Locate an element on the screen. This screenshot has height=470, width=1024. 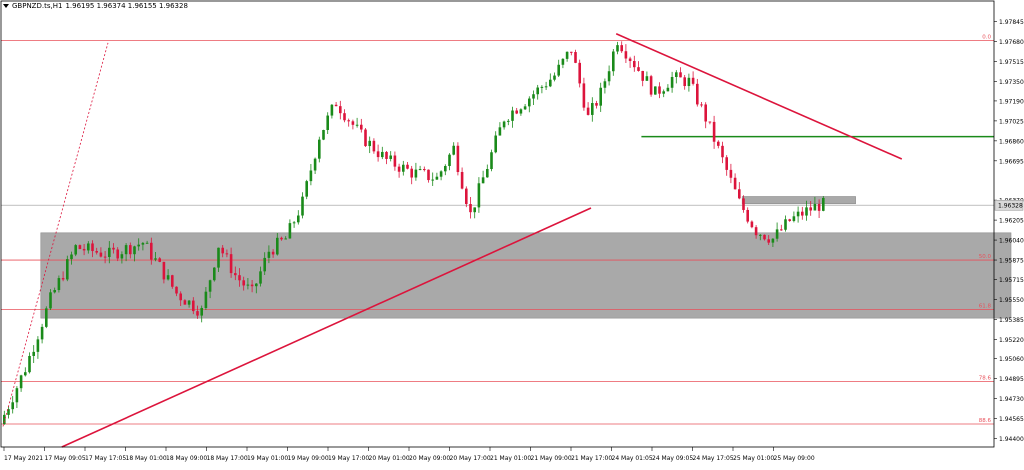
price-tick-label: 1.97350 is located at coordinates (1011, 82).